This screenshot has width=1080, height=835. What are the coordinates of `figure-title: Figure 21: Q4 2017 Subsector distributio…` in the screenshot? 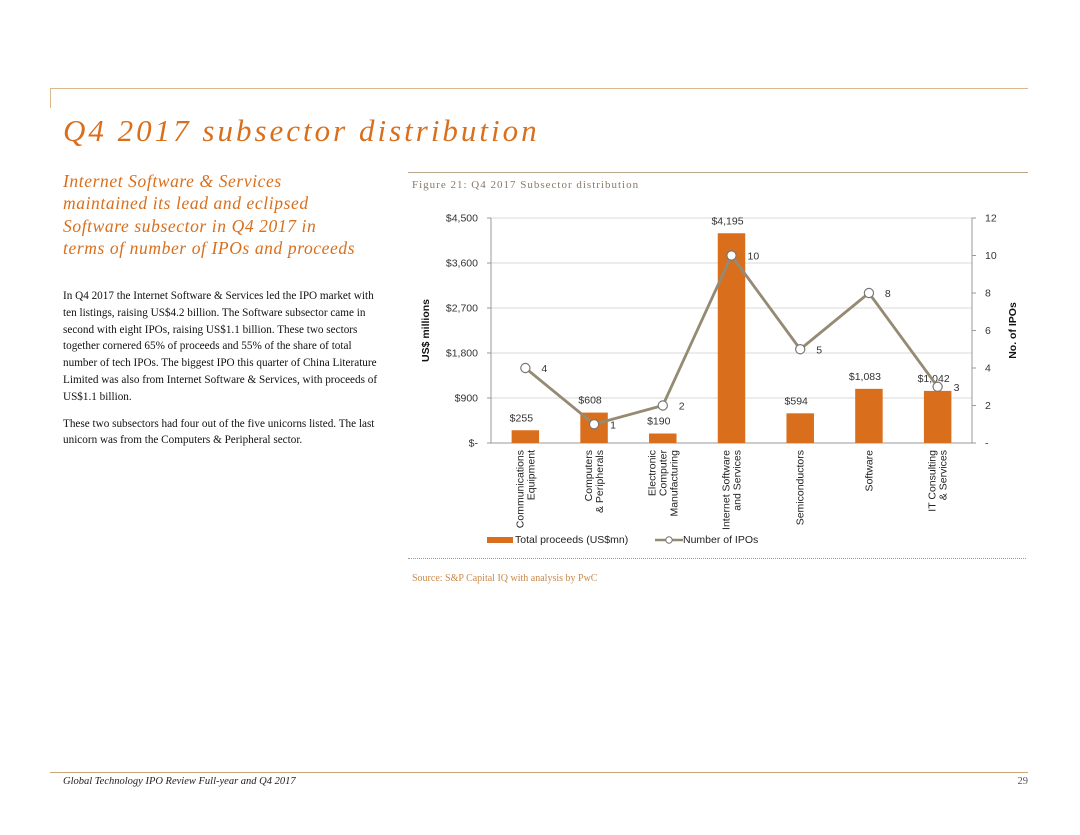 It's located at (526, 185).